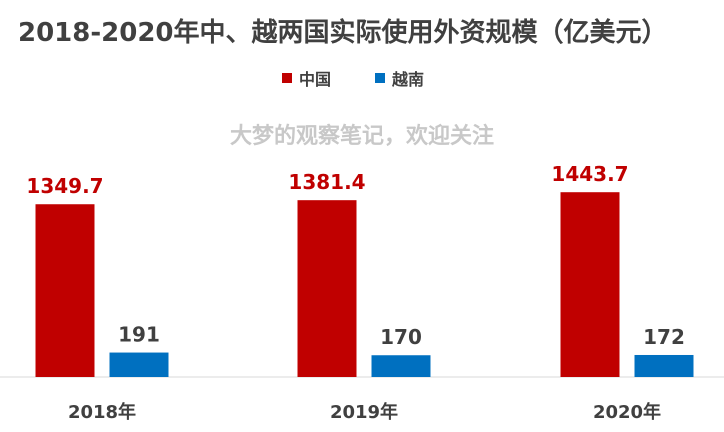 This screenshot has width=724, height=432. Describe the element at coordinates (139, 335) in the screenshot. I see `data-label-vietnam-0: 191` at that location.